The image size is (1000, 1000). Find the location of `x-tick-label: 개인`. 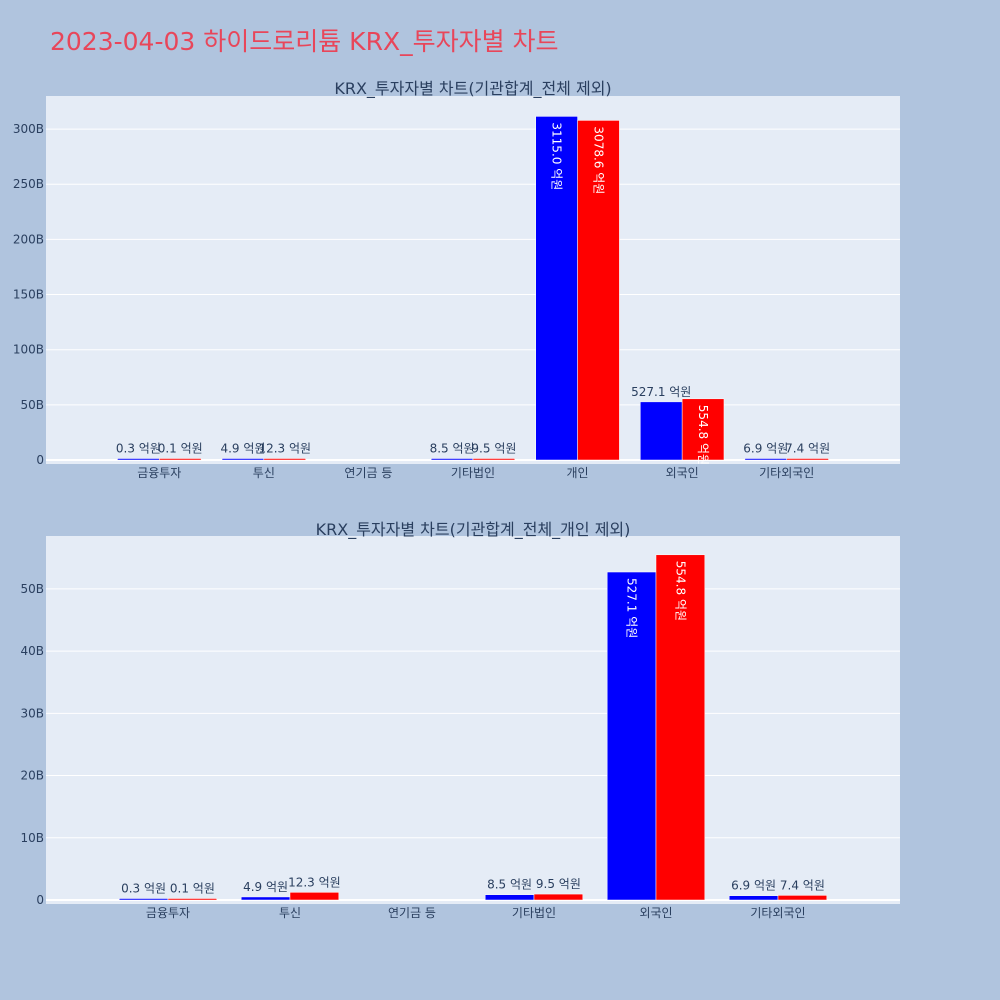

x-tick-label: 개인 is located at coordinates (578, 473).